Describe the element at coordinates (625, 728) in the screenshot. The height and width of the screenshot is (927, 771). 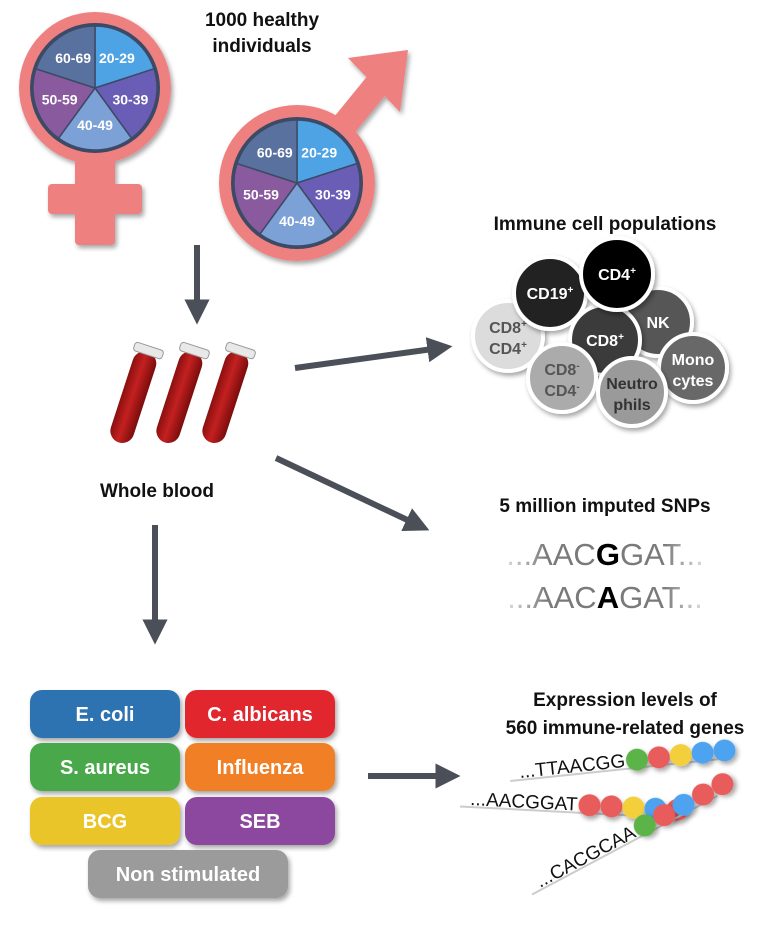
I see `expression-title-line2: 560 immune-related genes` at that location.